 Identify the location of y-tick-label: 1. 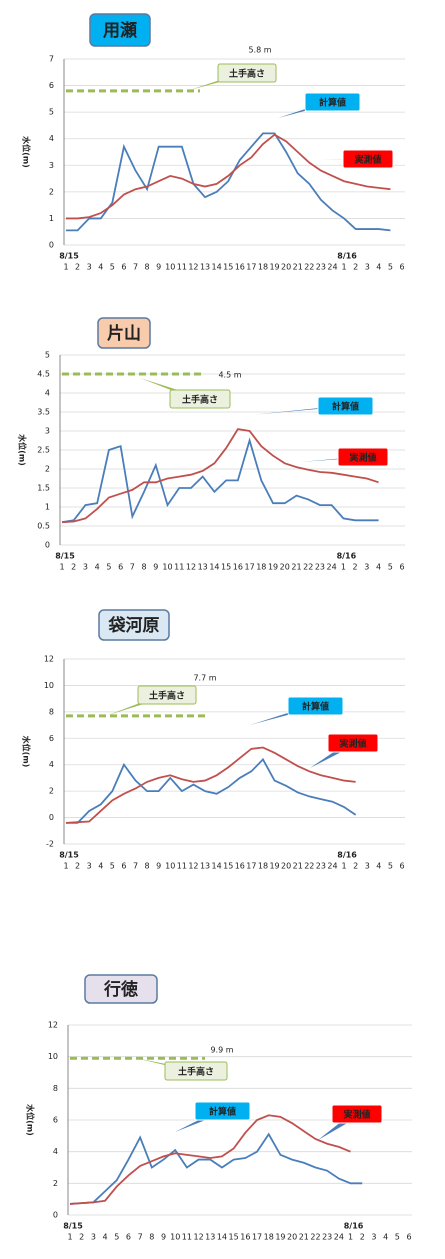
(47, 507).